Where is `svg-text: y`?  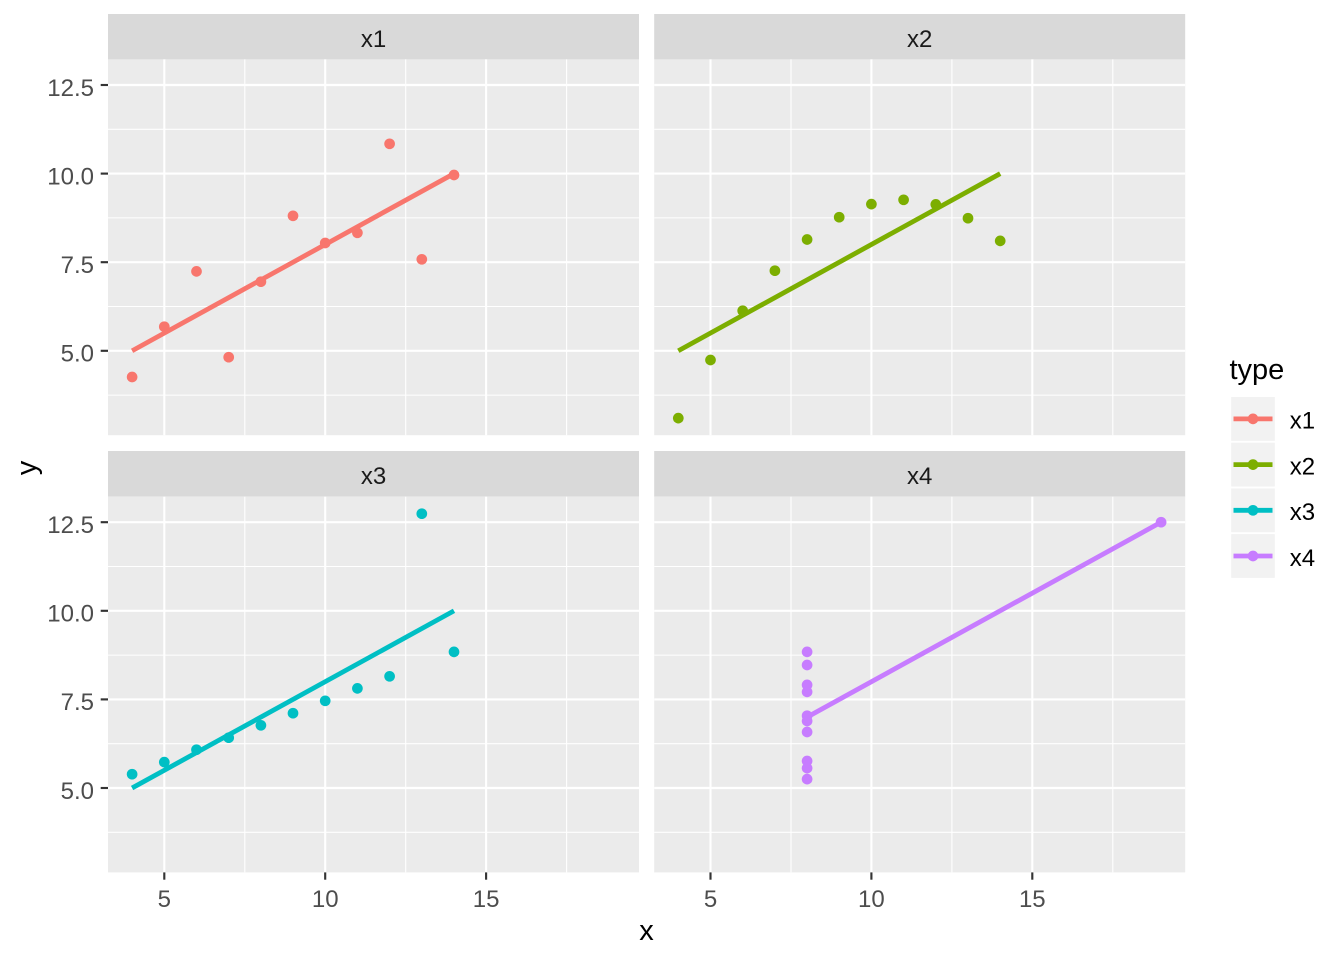 svg-text: y is located at coordinates (27, 467).